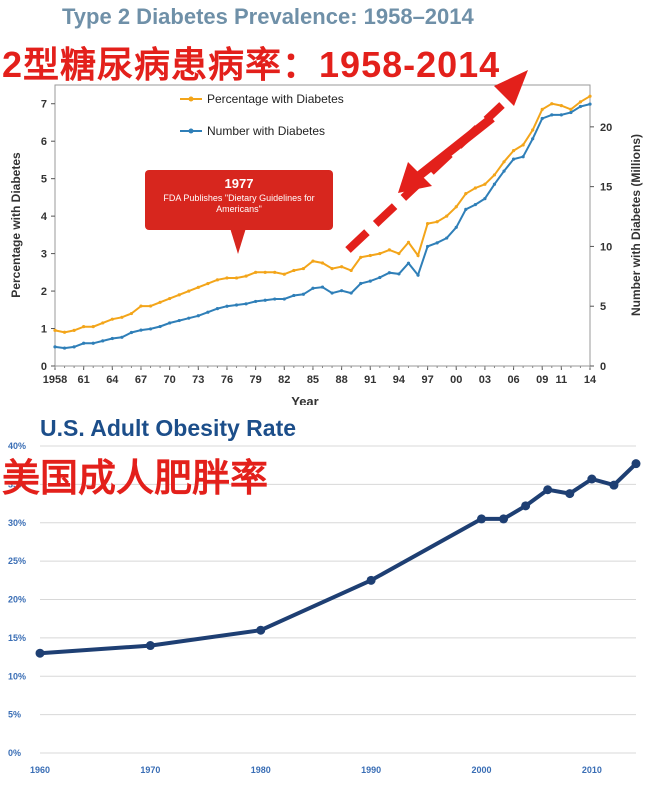 Image resolution: width=650 pixels, height=792 pixels. Describe the element at coordinates (371, 770) in the screenshot. I see `x-axis-tick-label: 1990` at that location.